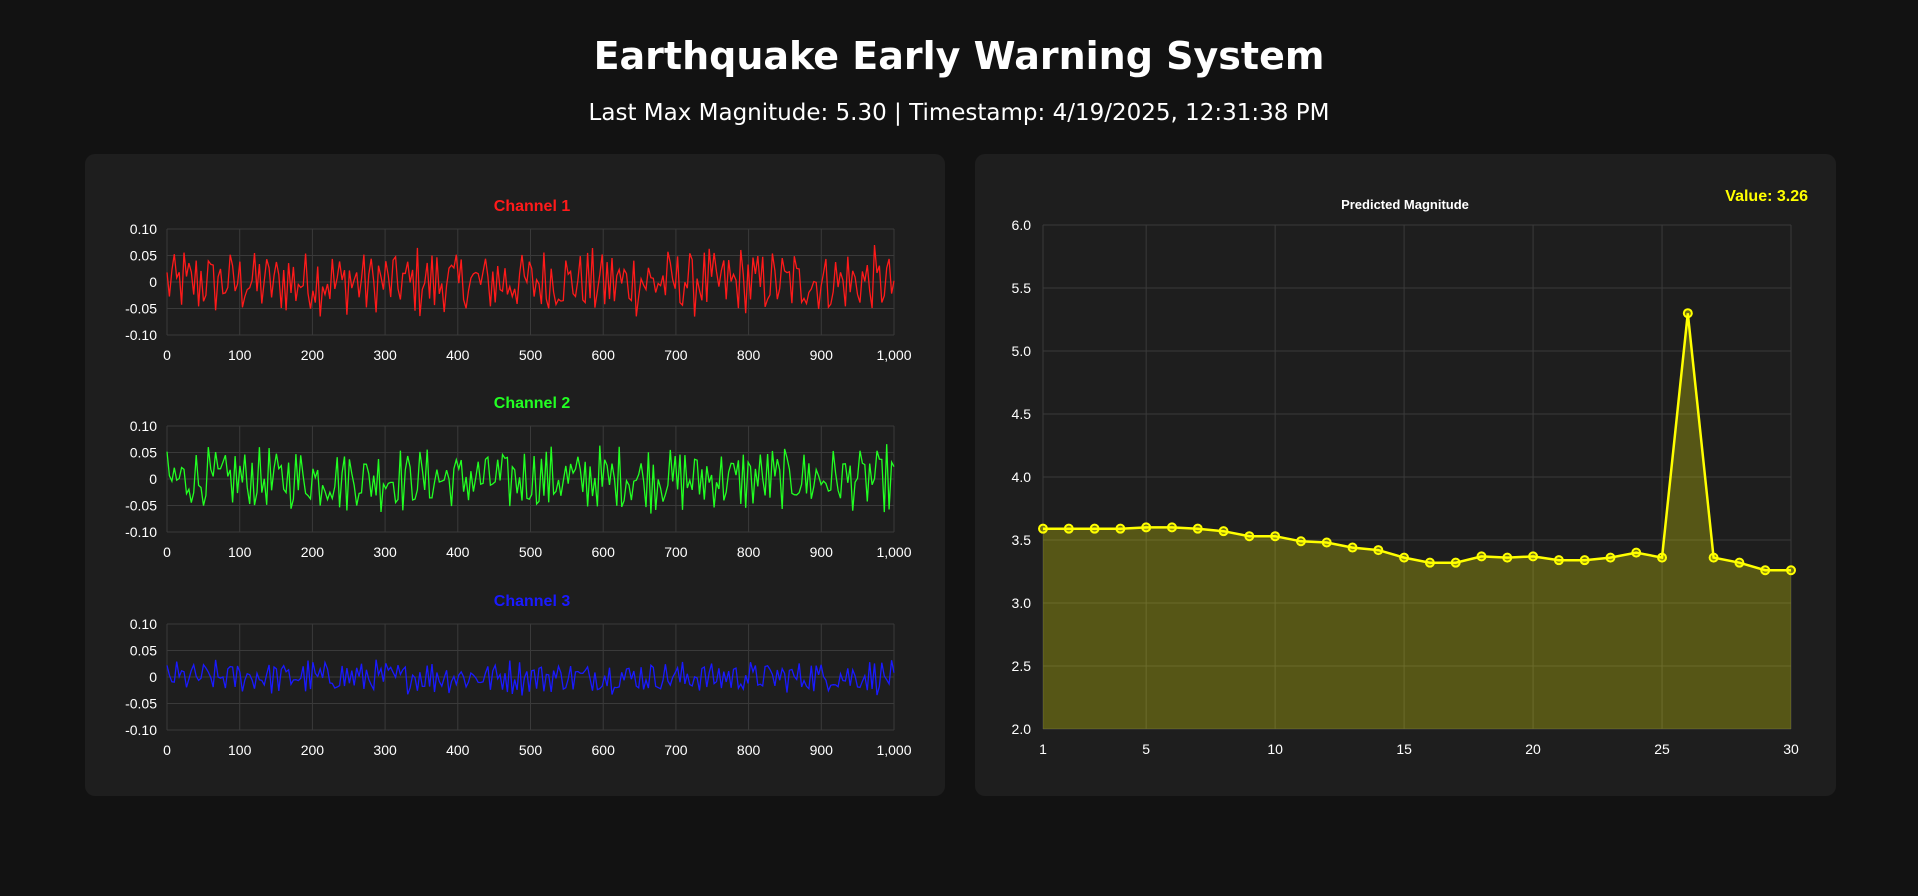 The width and height of the screenshot is (1918, 896). What do you see at coordinates (532, 601) in the screenshot?
I see `channel-3-title: Channel 3` at bounding box center [532, 601].